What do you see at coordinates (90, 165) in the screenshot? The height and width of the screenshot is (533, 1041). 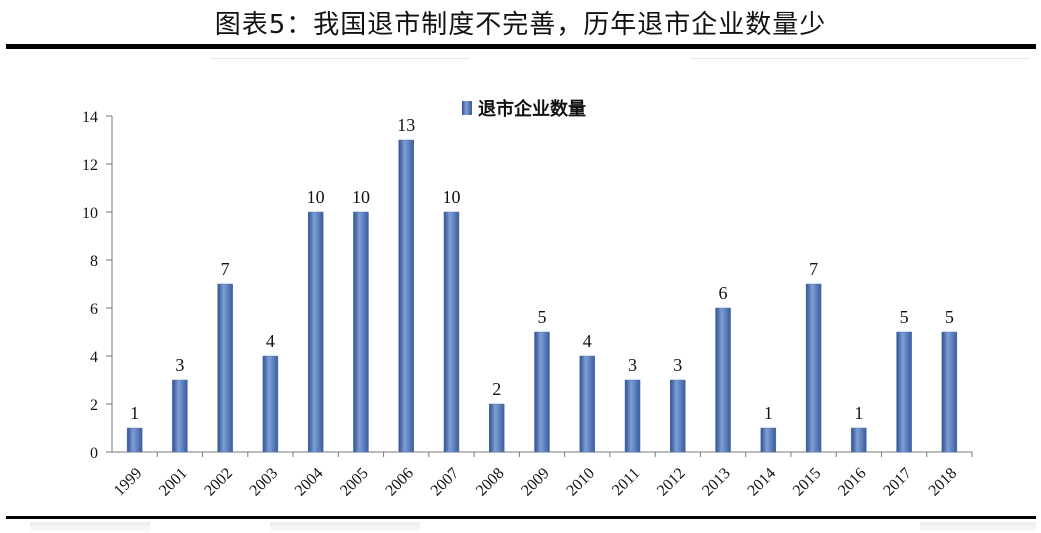 I see `y-tick-label: 12` at bounding box center [90, 165].